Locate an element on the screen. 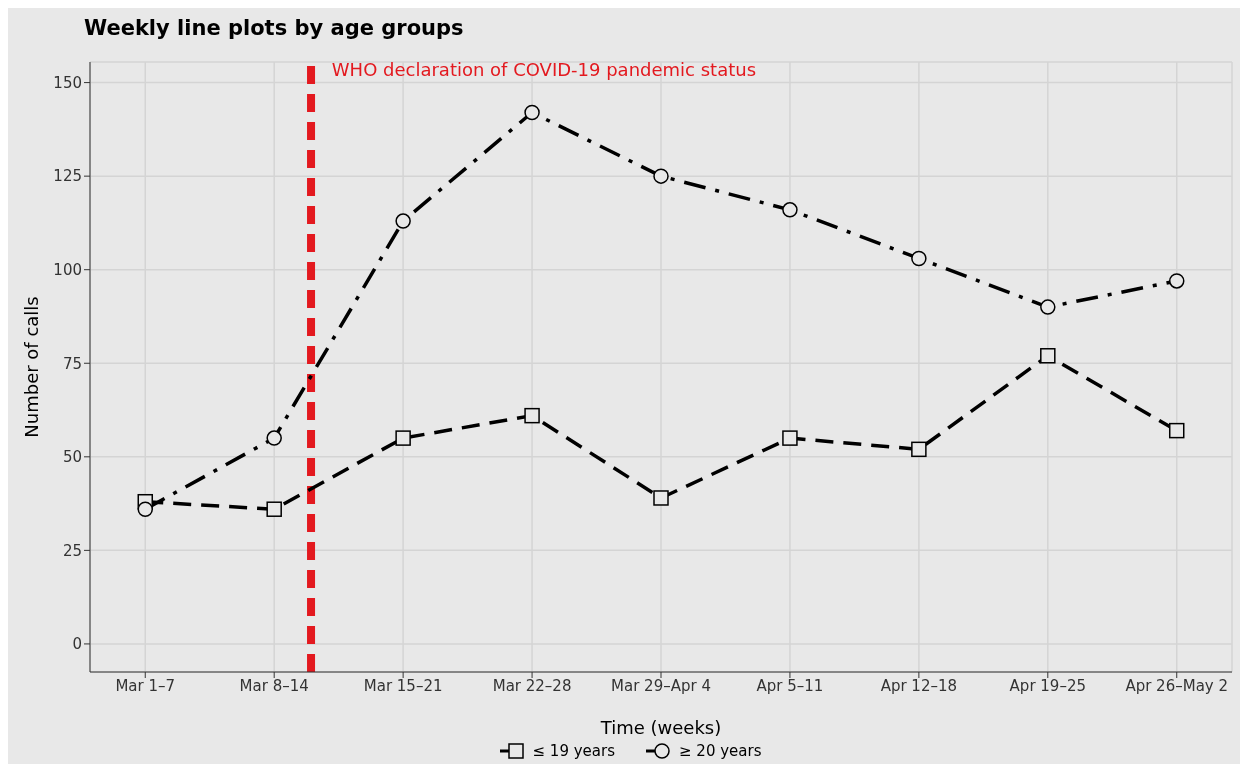 Image resolution: width=1248 pixels, height=772 pixels. x-tick-label: Mar 15–21 is located at coordinates (403, 685).